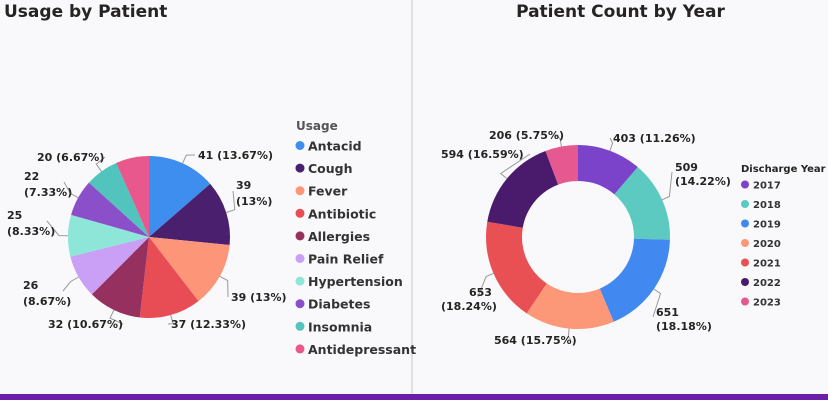  Describe the element at coordinates (31, 285) in the screenshot. I see `pie-data-label-value-pain-relief: 26` at that location.